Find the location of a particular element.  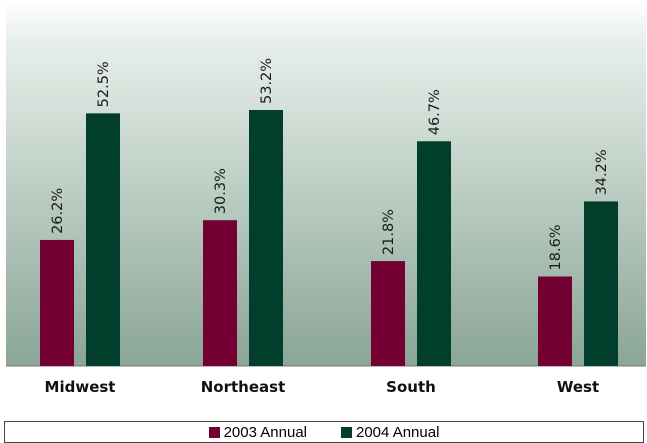

value-label-south-2004: 46.7% is located at coordinates (435, 112).